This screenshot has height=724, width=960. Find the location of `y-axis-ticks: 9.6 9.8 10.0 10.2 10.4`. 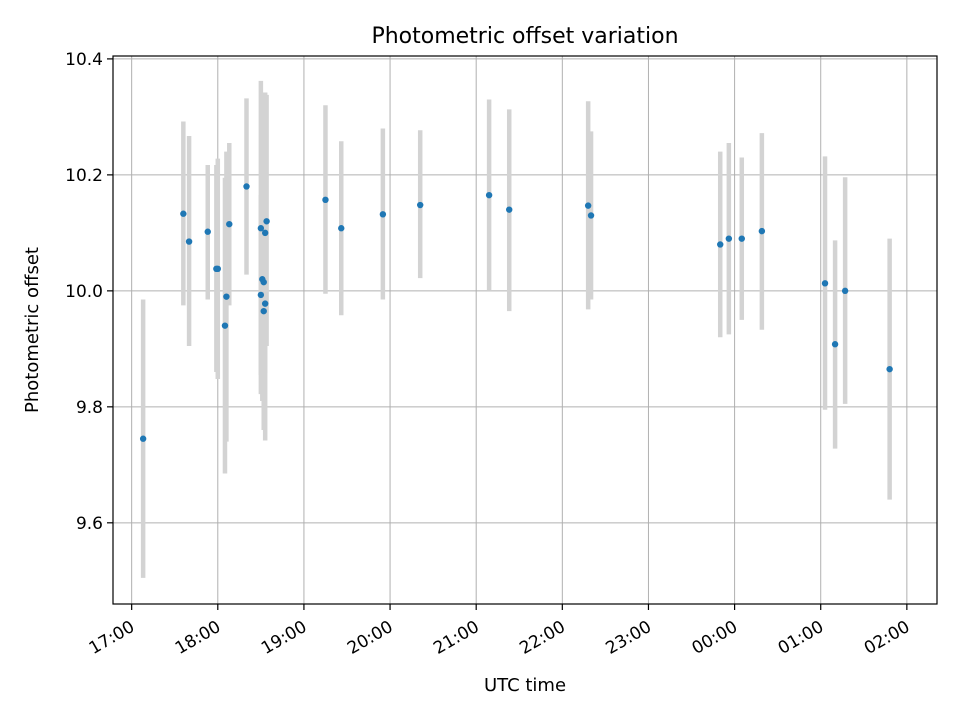

y-axis-ticks: 9.6 9.8 10.0 10.2 10.4 is located at coordinates (89, 292).